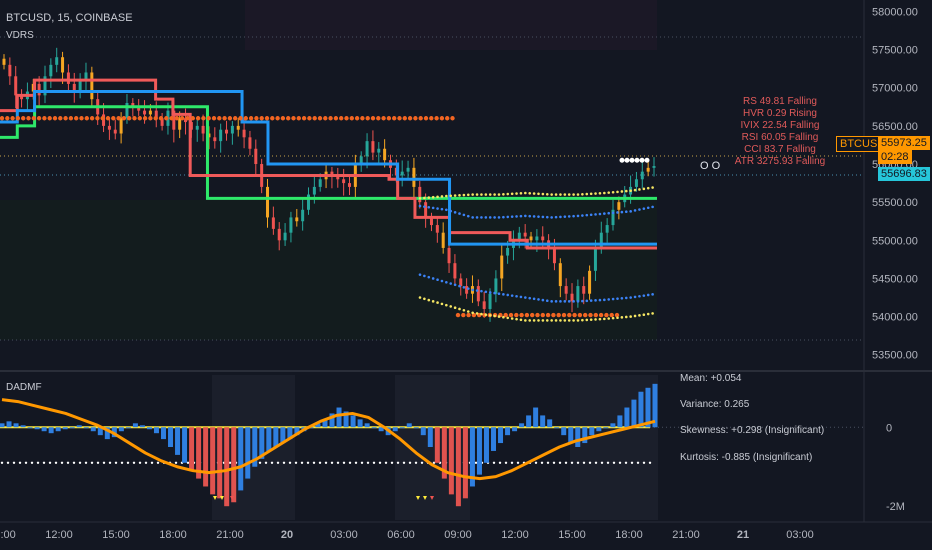 The width and height of the screenshot is (932, 550). I want to click on white-dot, so click(642, 160).